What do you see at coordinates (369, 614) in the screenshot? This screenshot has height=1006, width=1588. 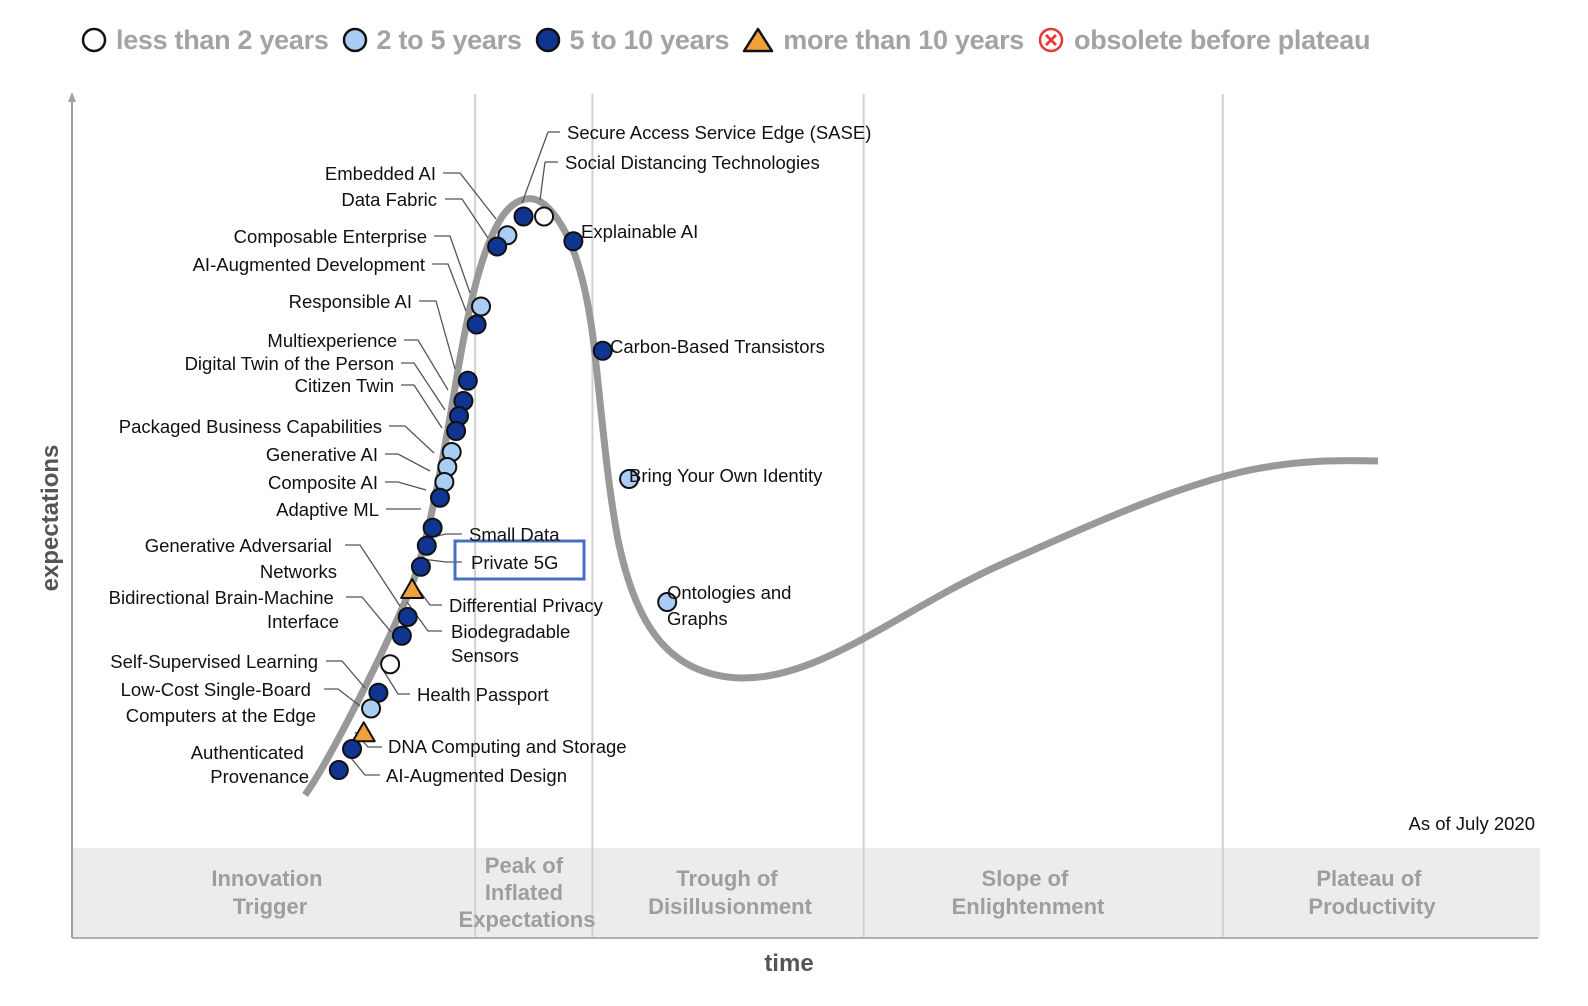 I see `leader-bbmi` at bounding box center [369, 614].